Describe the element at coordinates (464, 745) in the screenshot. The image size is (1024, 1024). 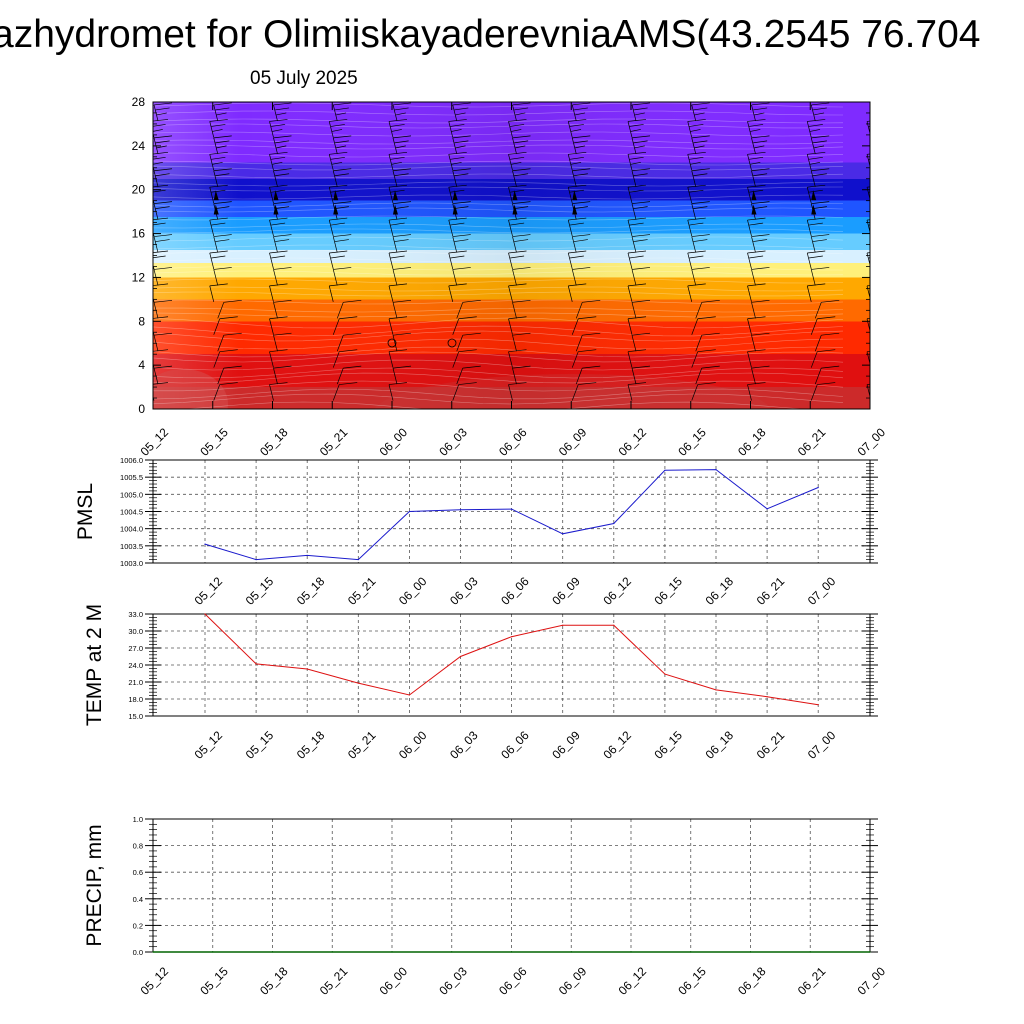
I see `x-tick-label: 06_03` at that location.